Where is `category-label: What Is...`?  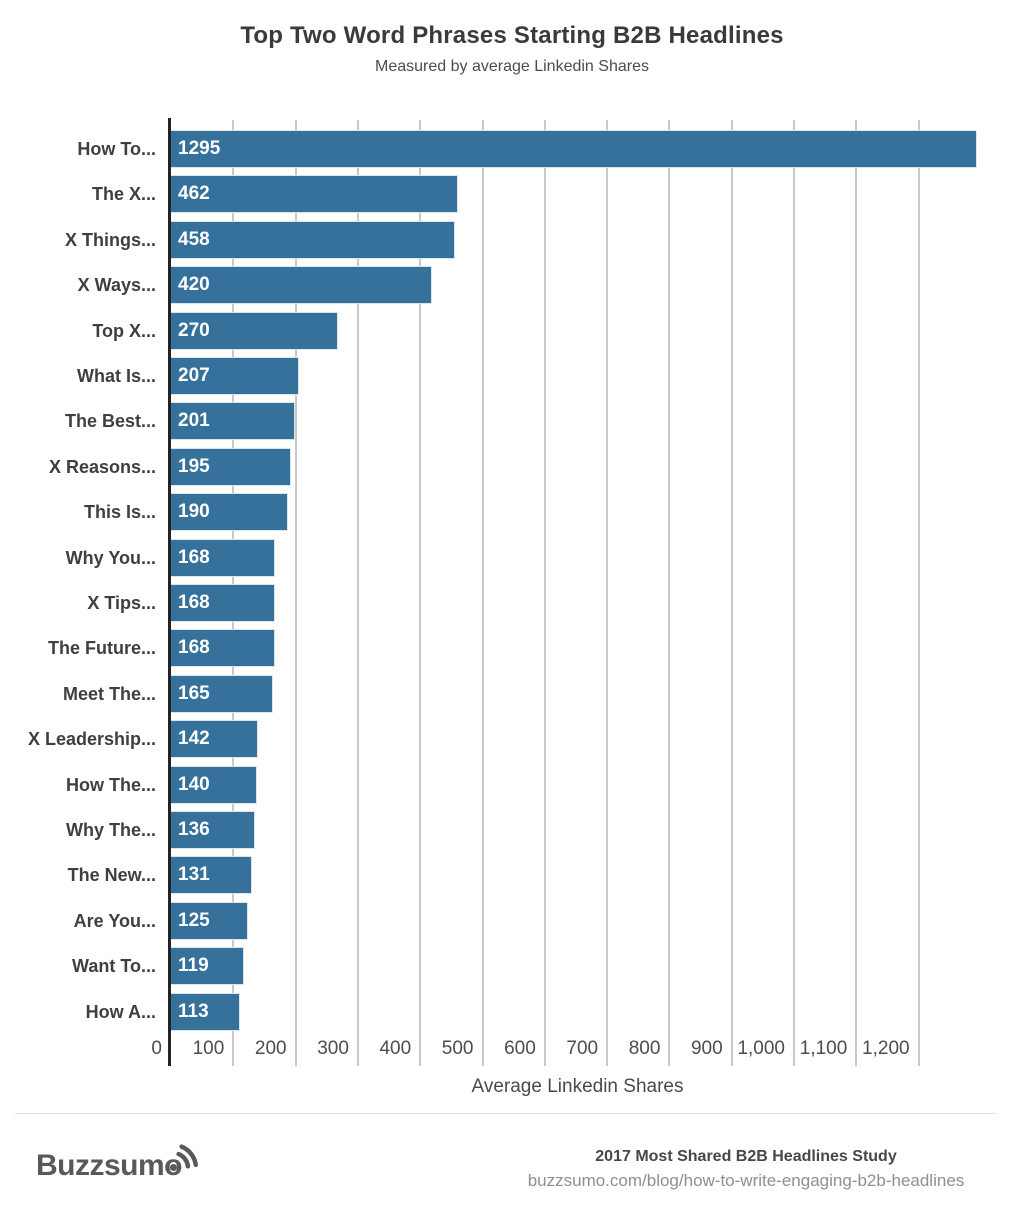
category-label: What Is... is located at coordinates (116, 376).